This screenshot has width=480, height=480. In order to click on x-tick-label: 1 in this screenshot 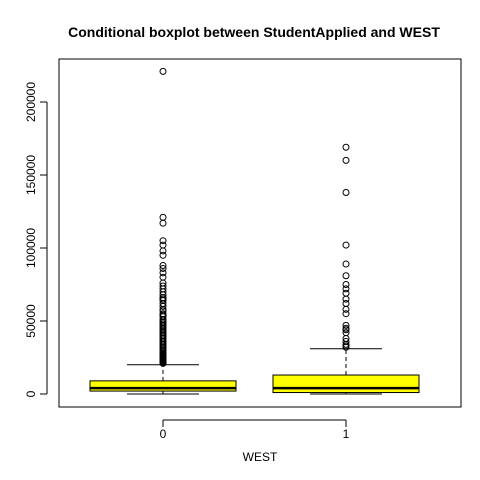, I will do `click(346, 434)`.